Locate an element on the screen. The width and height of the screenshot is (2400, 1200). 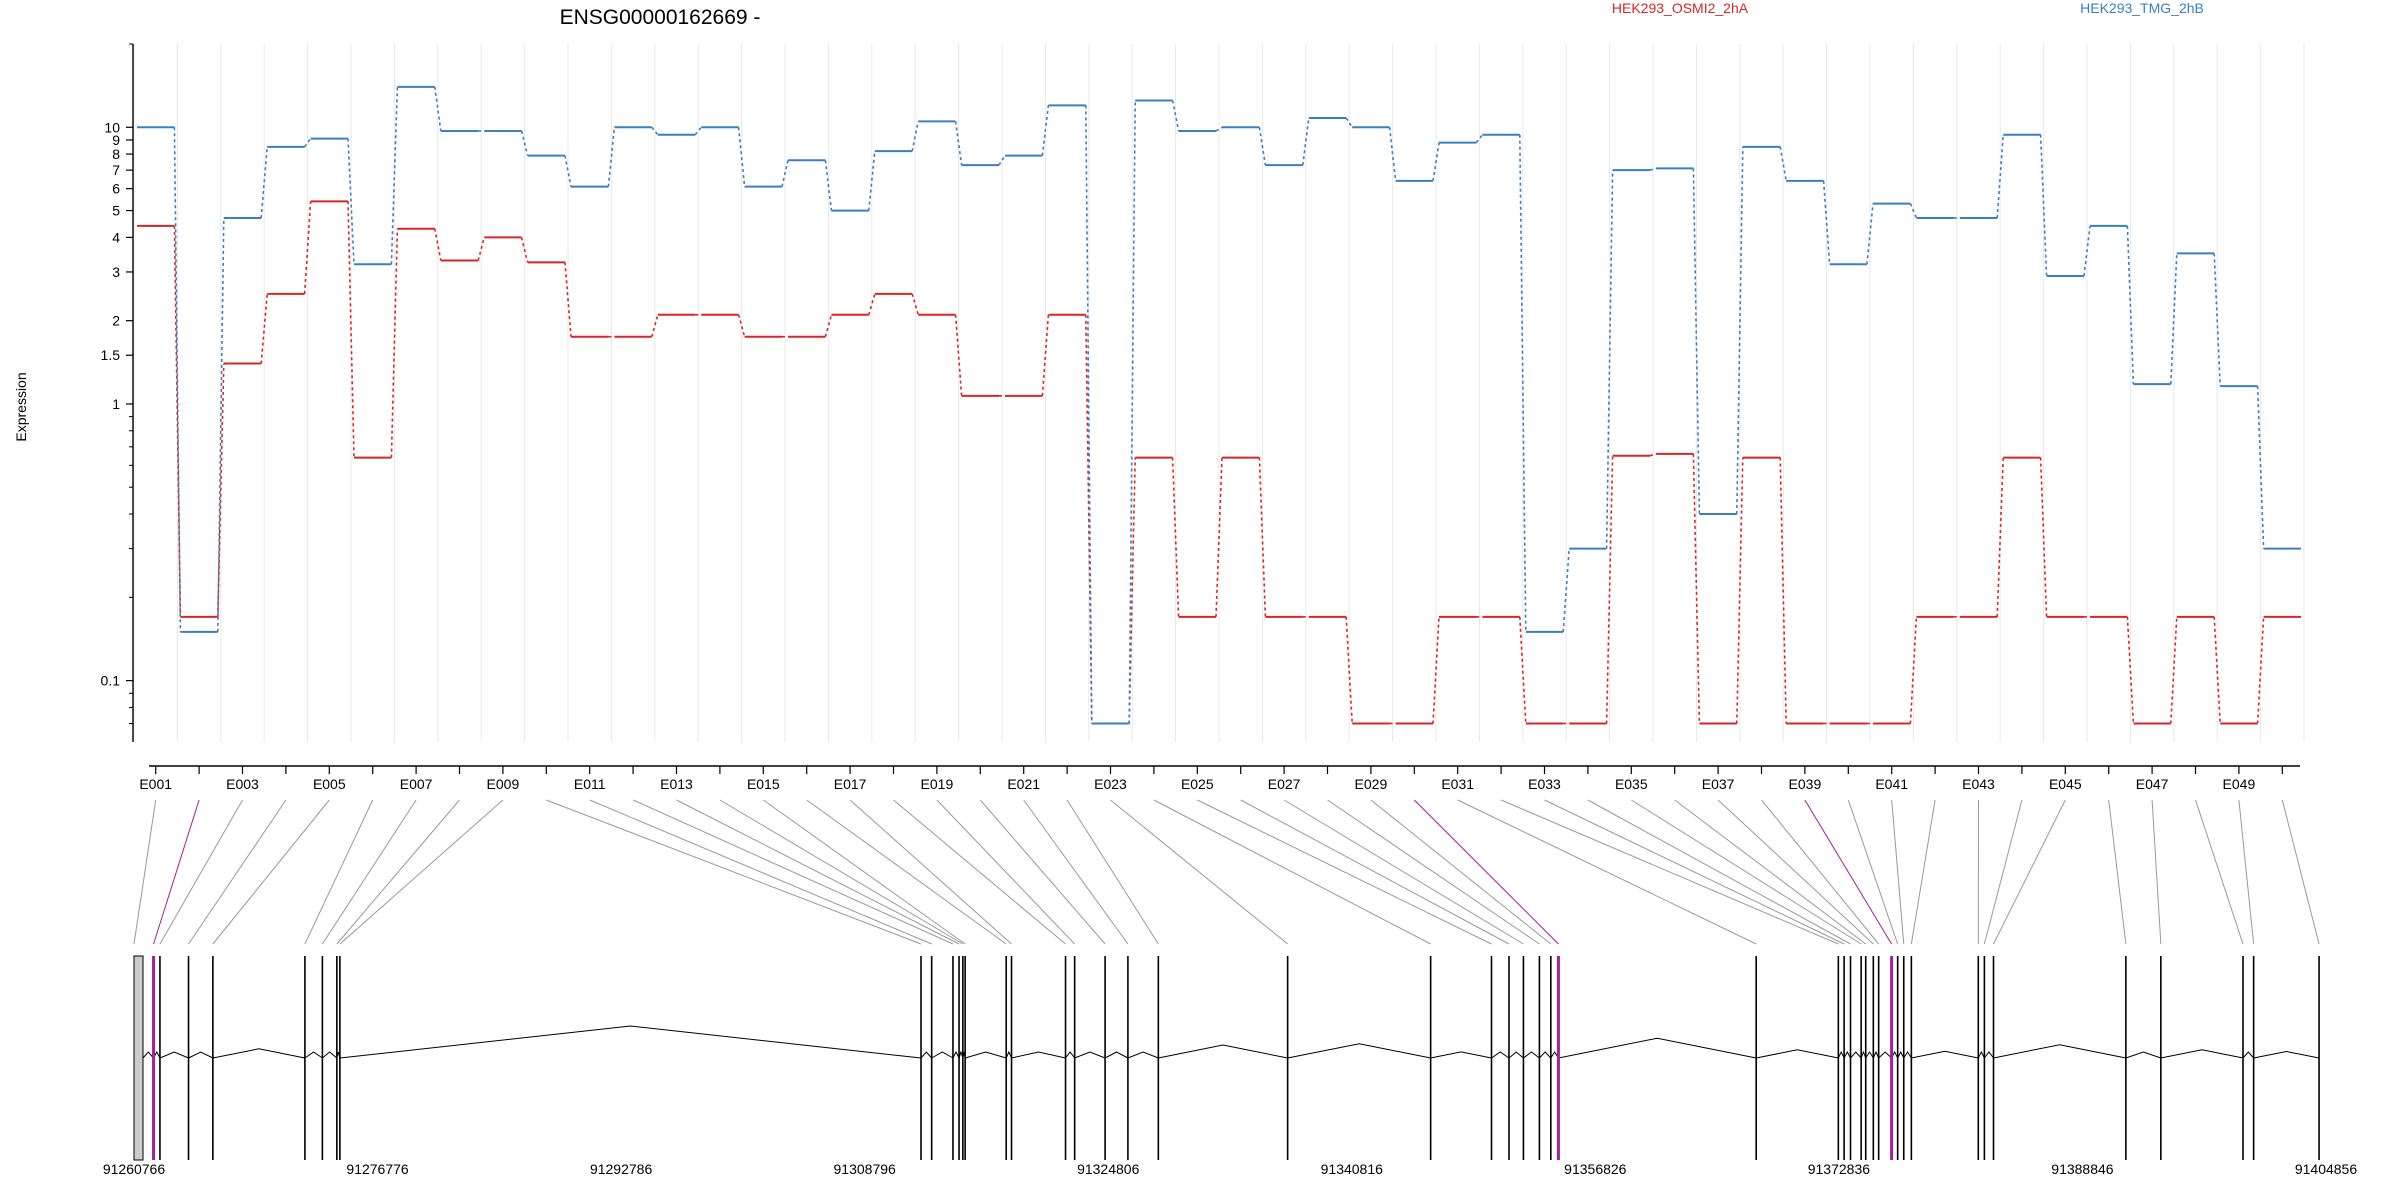
y-tick-label: 3 is located at coordinates (116, 272).